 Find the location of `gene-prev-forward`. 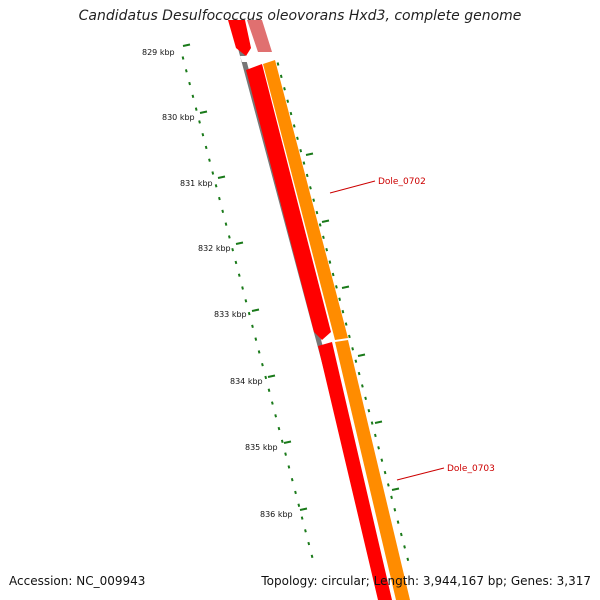

gene-prev-forward is located at coordinates (239, 38).